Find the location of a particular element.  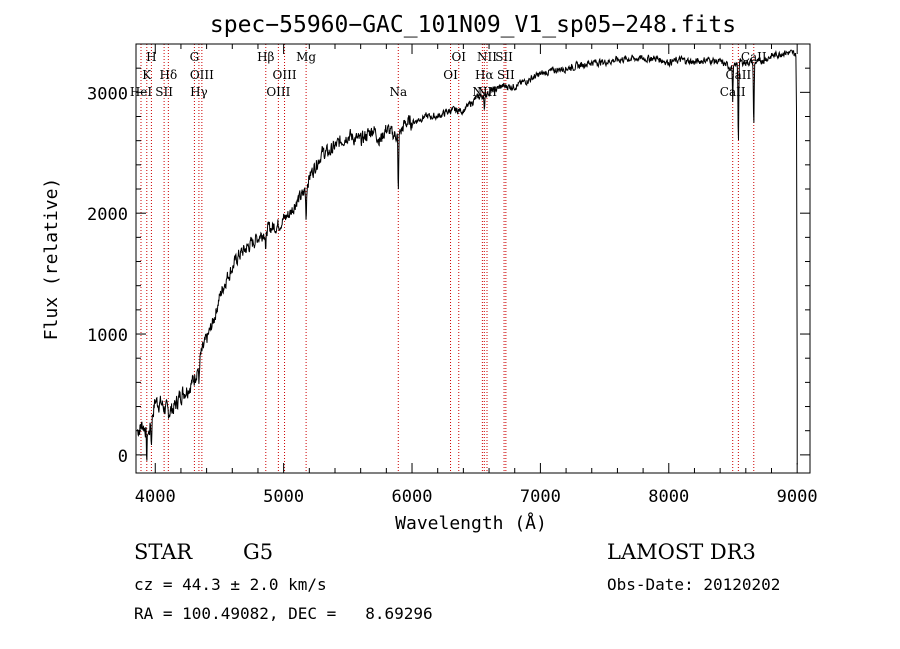

y-axis-label: Flux (relative) is located at coordinates (51, 259).